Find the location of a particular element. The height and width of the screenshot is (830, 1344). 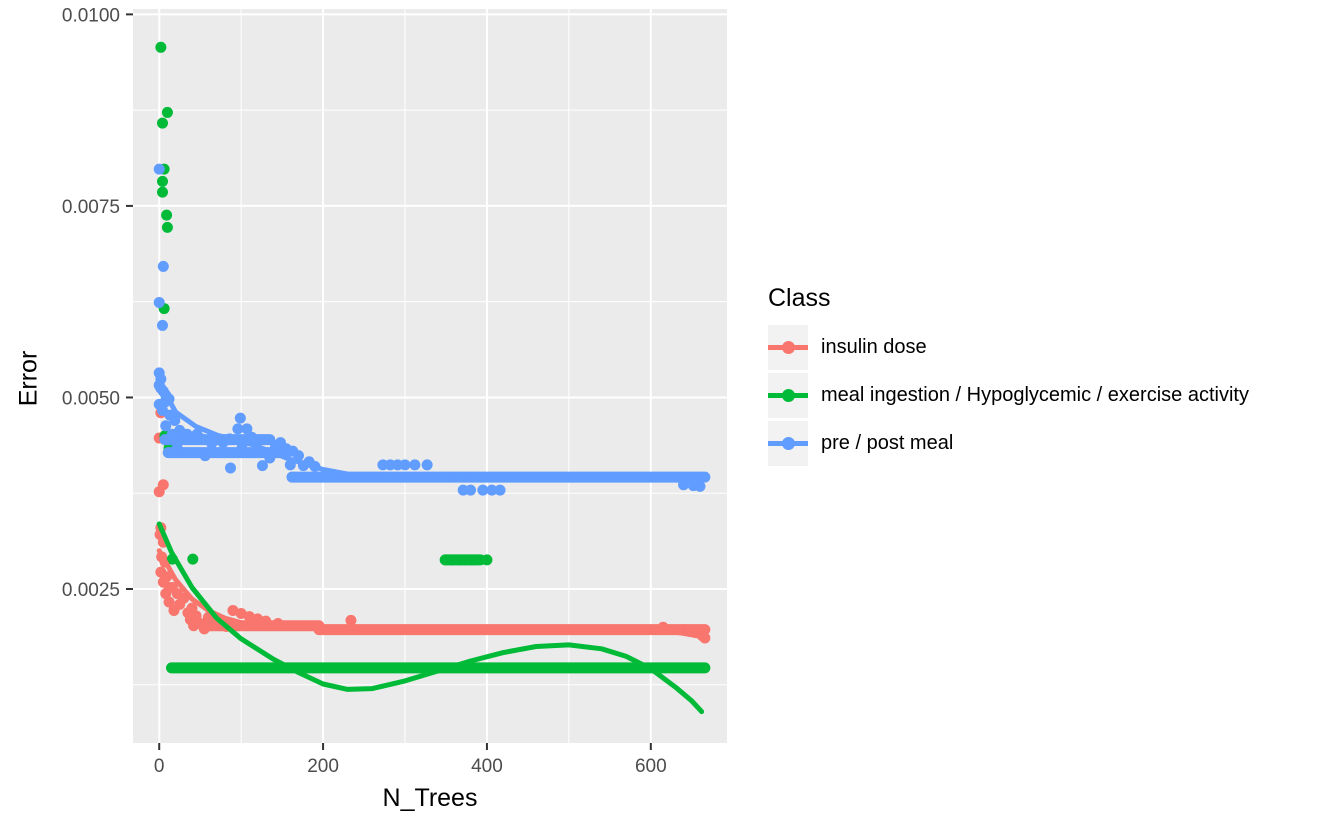

y-axis-ticks: 0.0025 0.0050 0.0075 0.0100 is located at coordinates (97, 303).